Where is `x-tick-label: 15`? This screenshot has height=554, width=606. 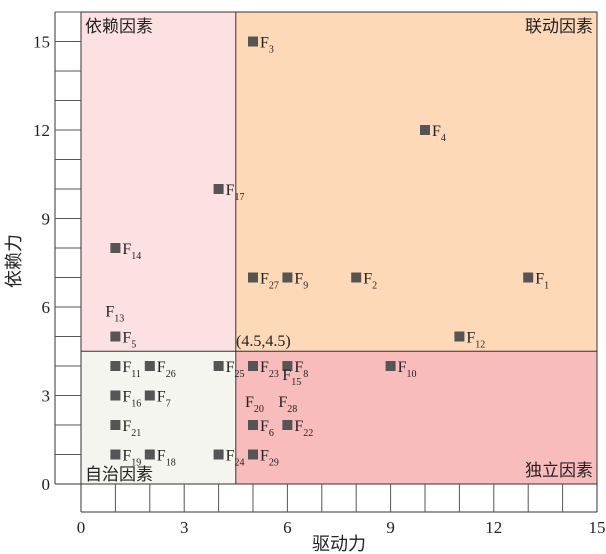
x-tick-label: 15 is located at coordinates (597, 527).